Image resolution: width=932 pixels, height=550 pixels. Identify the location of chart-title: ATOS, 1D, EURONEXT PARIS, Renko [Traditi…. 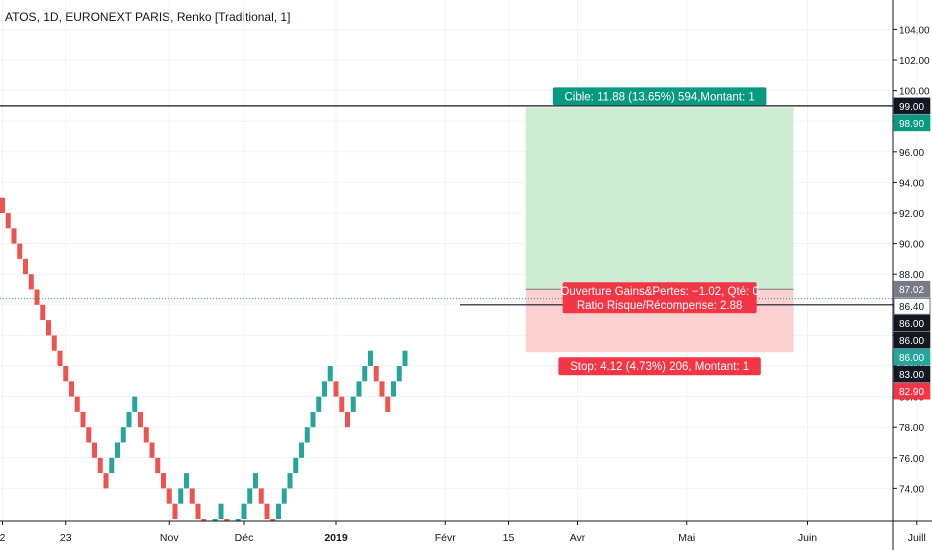
(148, 17).